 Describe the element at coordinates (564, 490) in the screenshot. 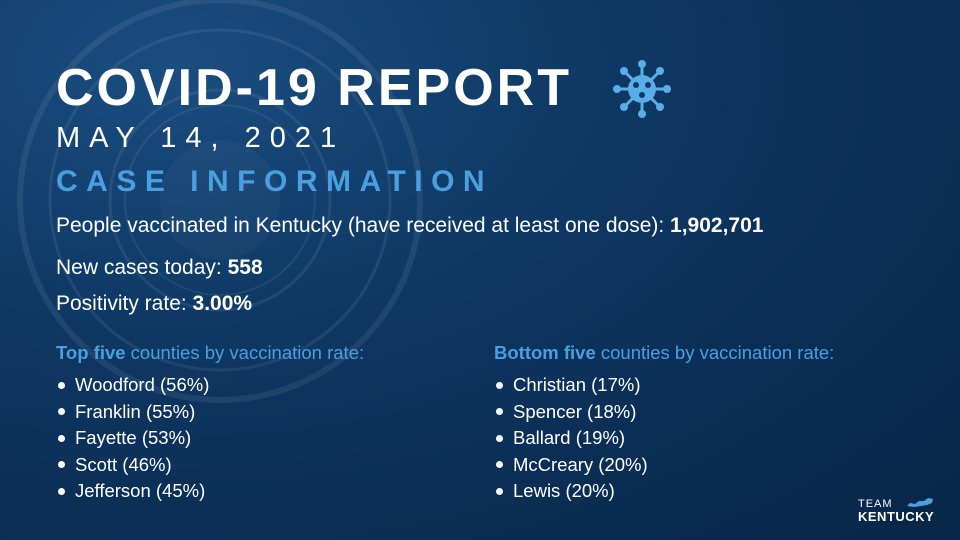

I see `county-label: Lewis (20%)` at that location.